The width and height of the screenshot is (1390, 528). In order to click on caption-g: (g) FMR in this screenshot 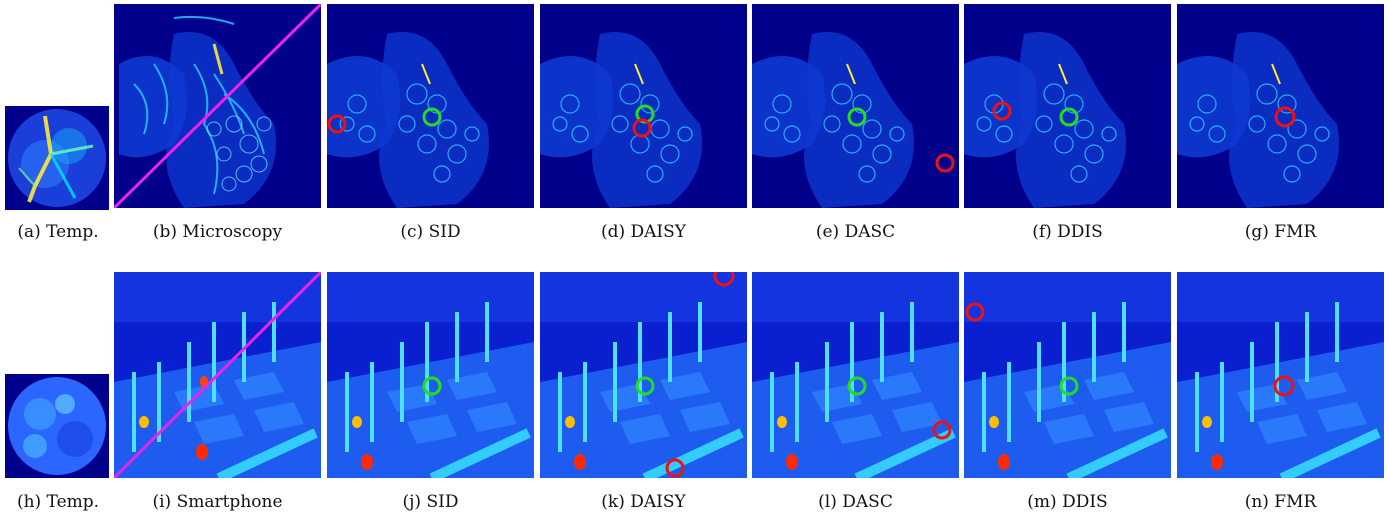, I will do `click(1280, 232)`.